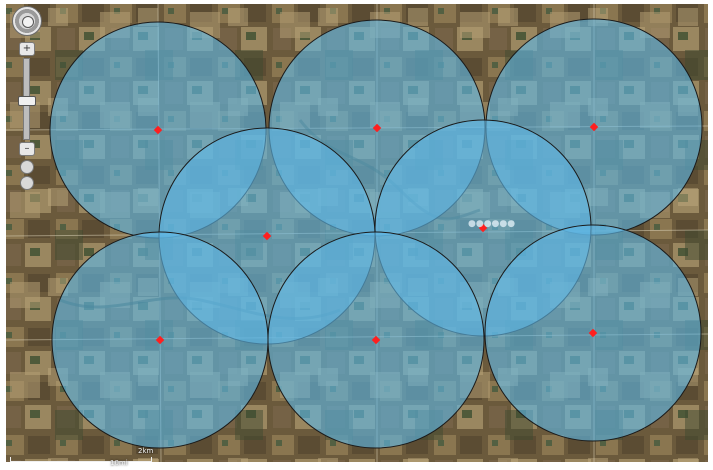  Describe the element at coordinates (27, 149) in the screenshot. I see `minus-icon: –` at that location.